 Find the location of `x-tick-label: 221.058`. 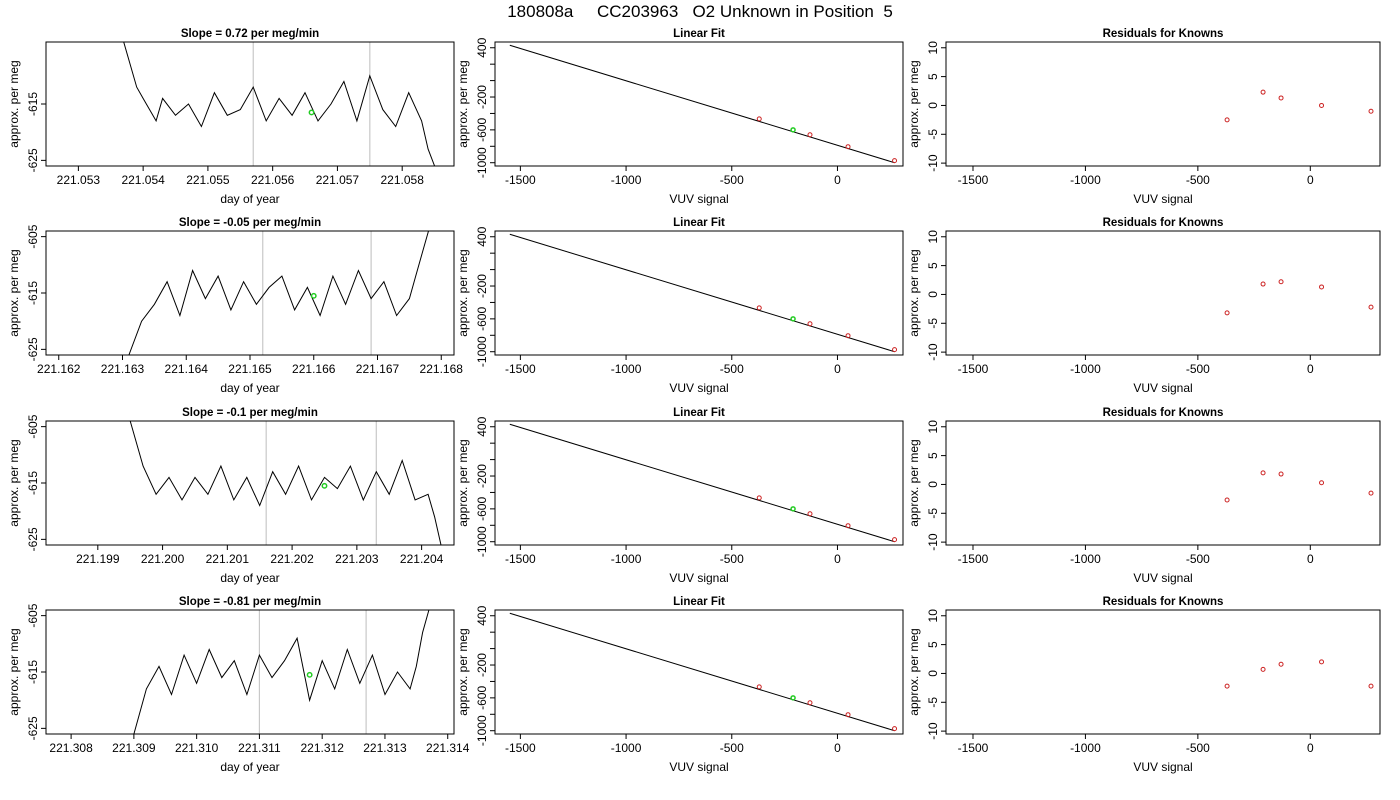

x-tick-label: 221.058 is located at coordinates (402, 180).